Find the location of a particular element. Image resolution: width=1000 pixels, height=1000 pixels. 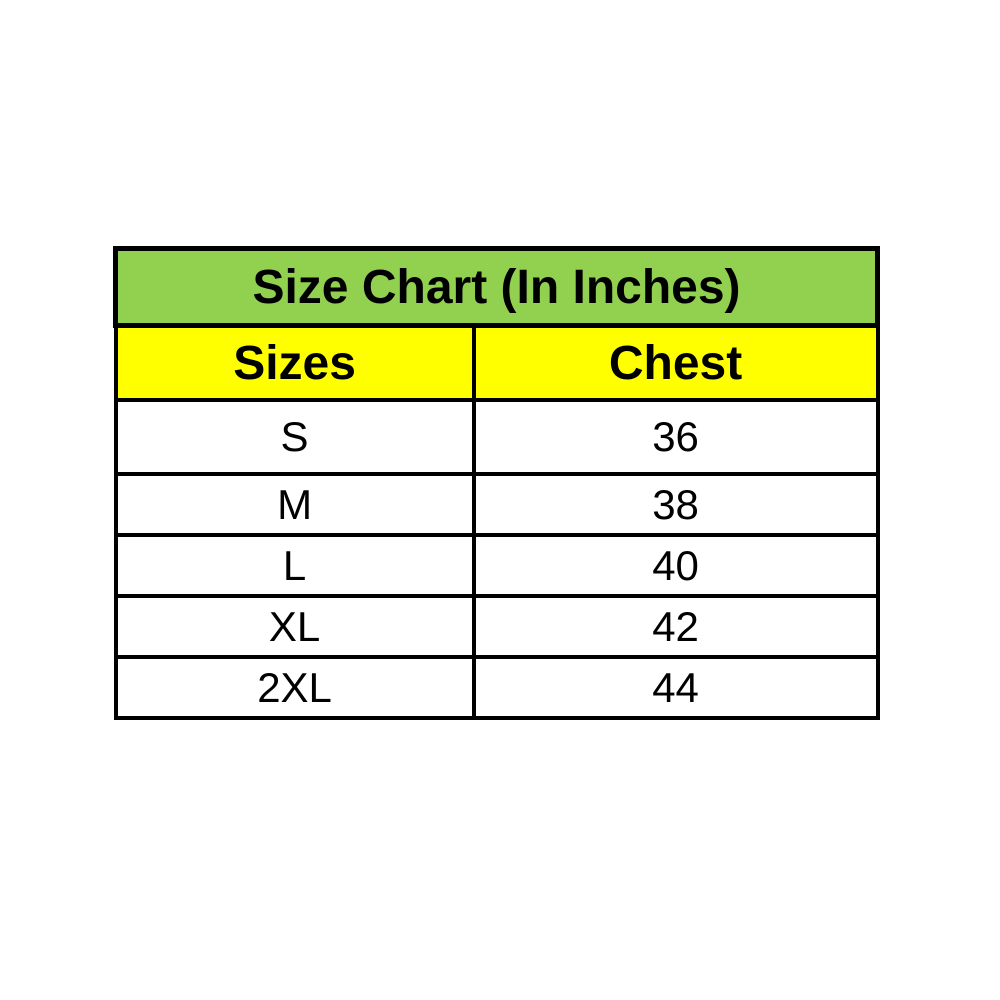

table-title: Size Chart (In Inches) is located at coordinates (496, 287).